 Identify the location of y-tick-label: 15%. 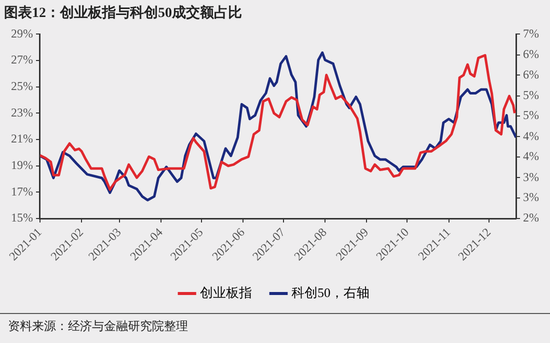
(21, 217).